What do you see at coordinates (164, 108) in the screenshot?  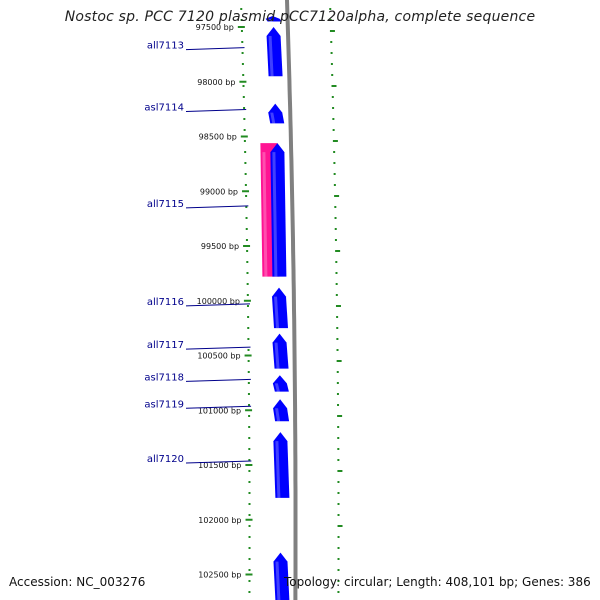 I see `gene-label: asl7114` at bounding box center [164, 108].